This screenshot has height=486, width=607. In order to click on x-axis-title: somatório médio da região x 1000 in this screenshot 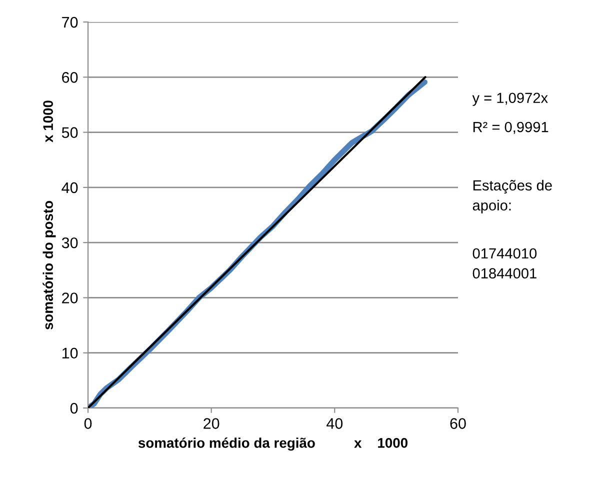, I will do `click(273, 444)`.